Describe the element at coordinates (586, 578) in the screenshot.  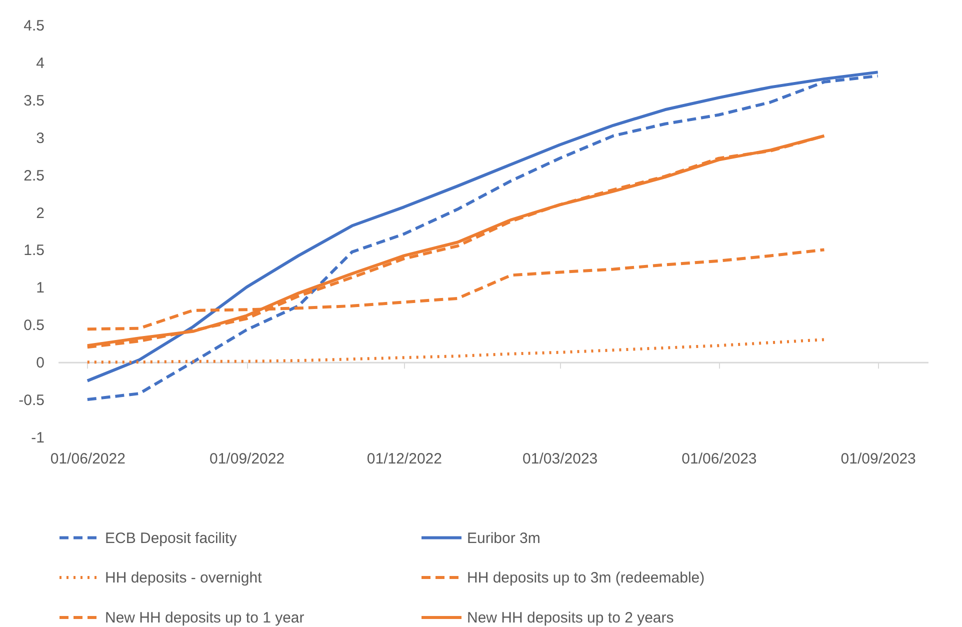
I see `legend-label: HH deposits up to 3m (redeemable)` at that location.